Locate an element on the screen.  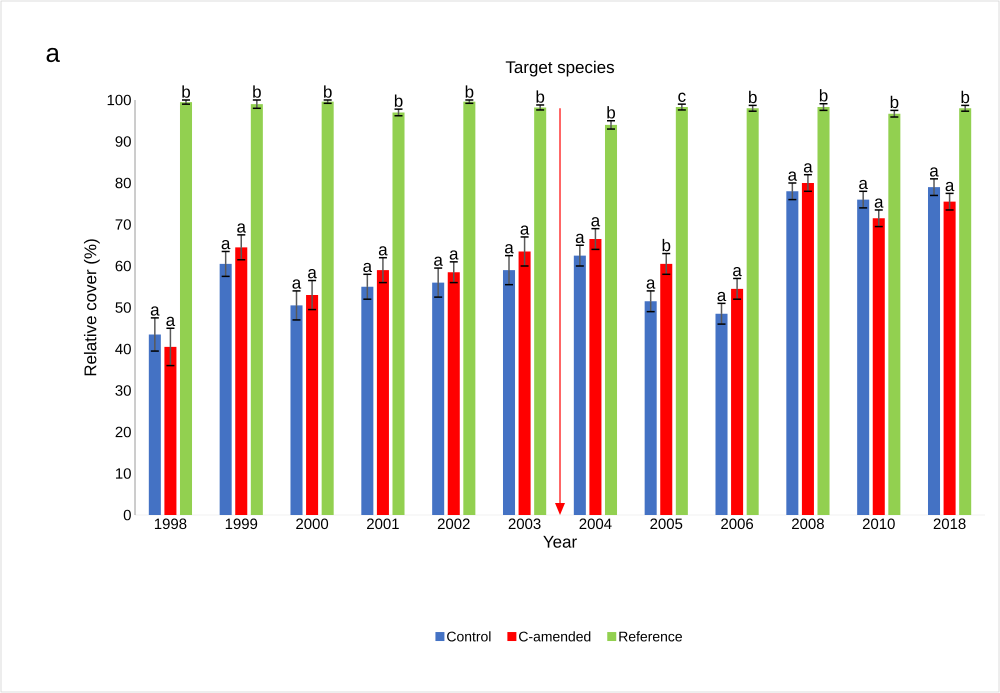
y-tick-label: 30 is located at coordinates (123, 390).